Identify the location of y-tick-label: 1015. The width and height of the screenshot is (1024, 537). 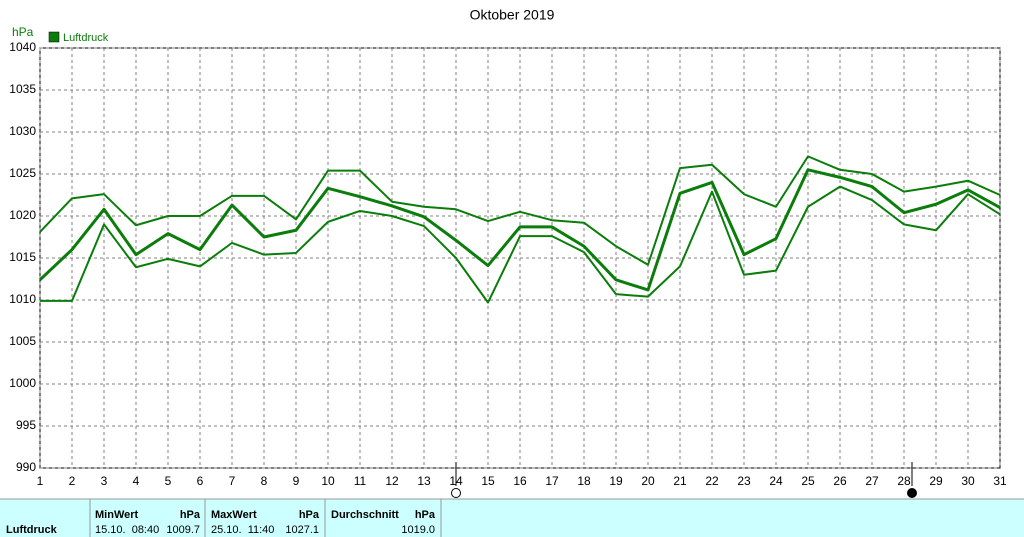
(22, 257).